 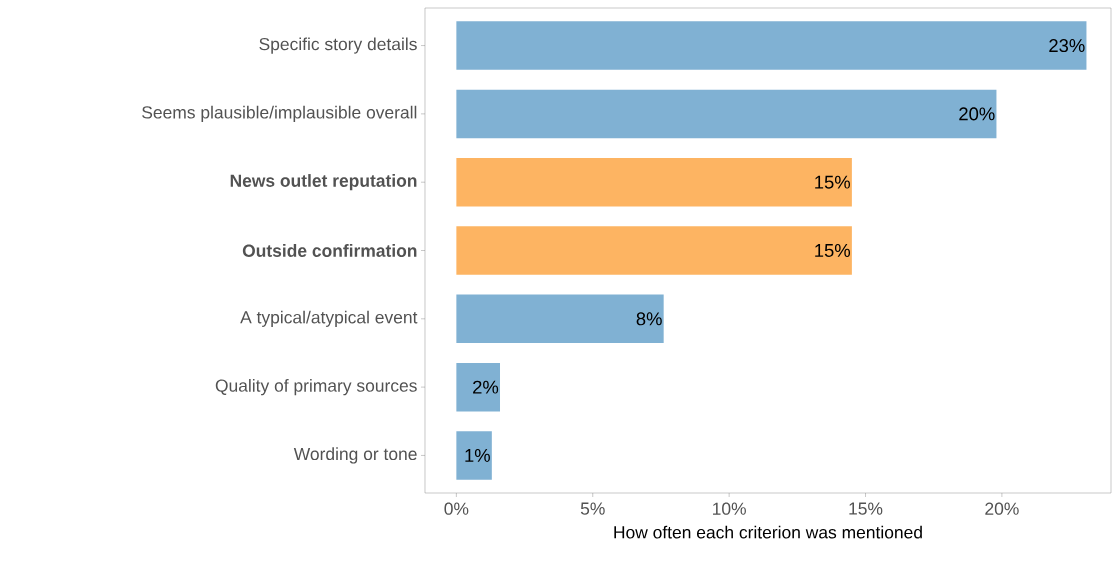 What do you see at coordinates (1067, 46) in the screenshot?
I see `data-label: 23%` at bounding box center [1067, 46].